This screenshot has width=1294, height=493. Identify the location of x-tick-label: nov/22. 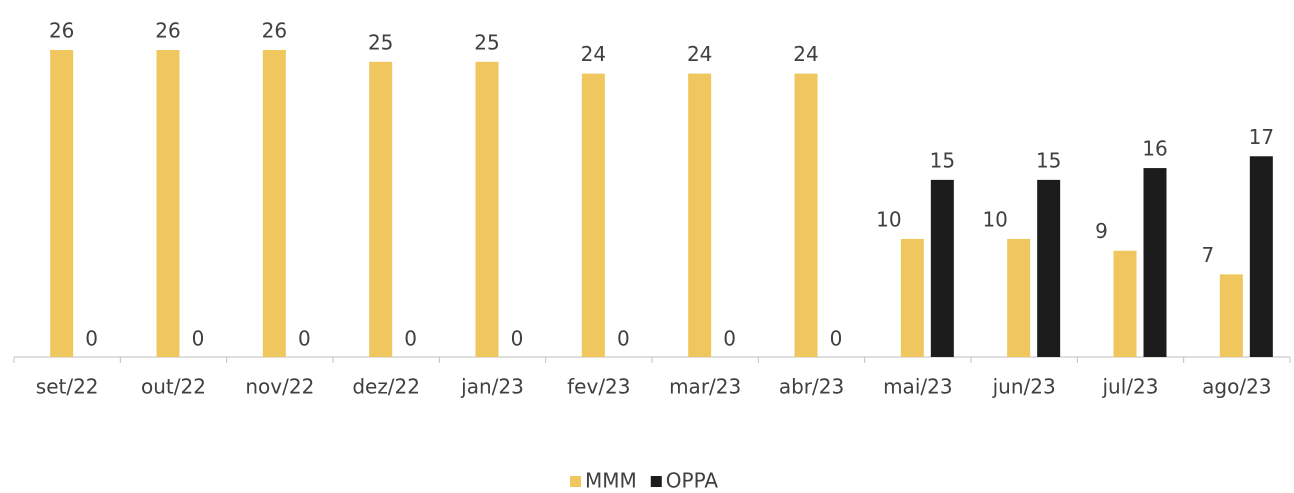
(279, 387).